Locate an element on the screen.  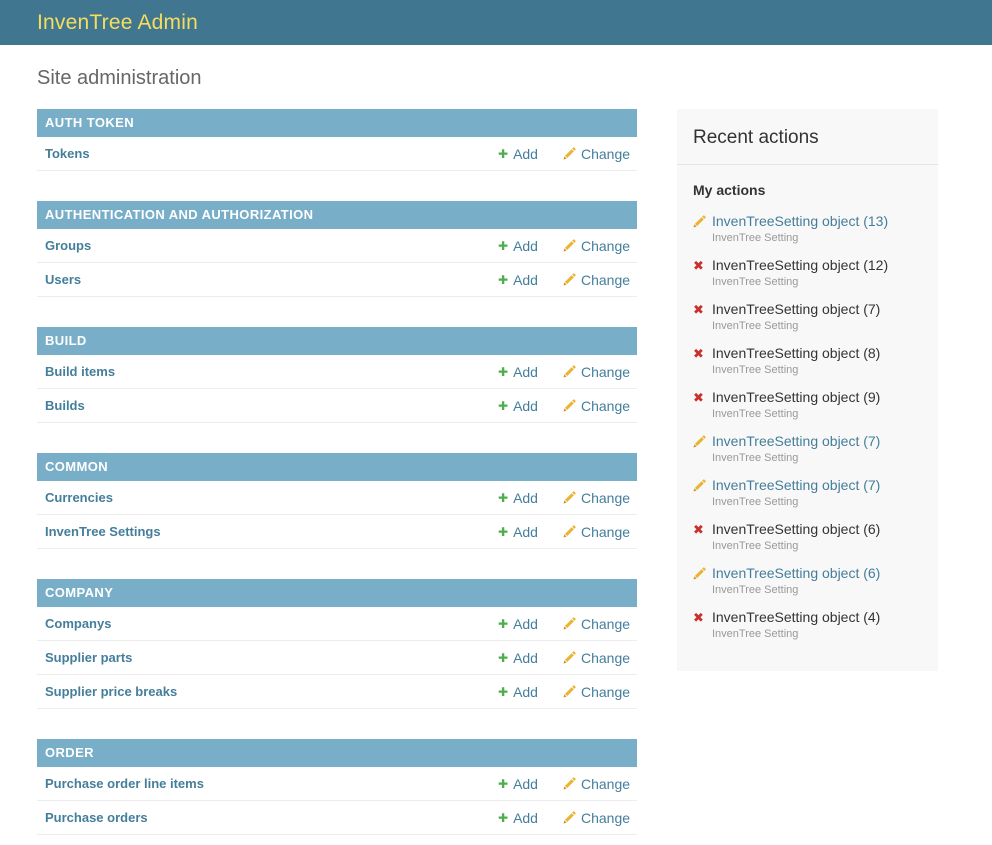
module-caption: ORDER is located at coordinates (337, 753).